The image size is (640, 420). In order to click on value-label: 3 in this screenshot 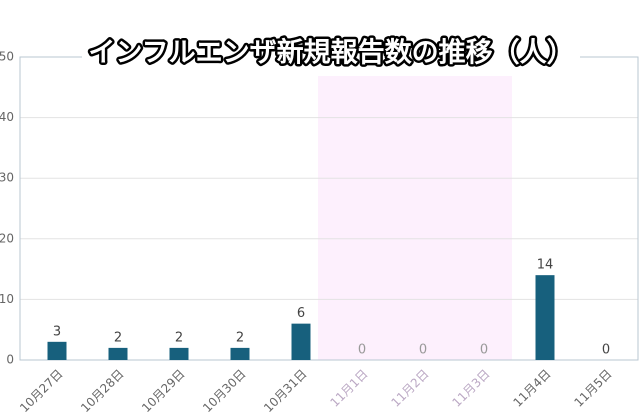, I will do `click(57, 331)`.